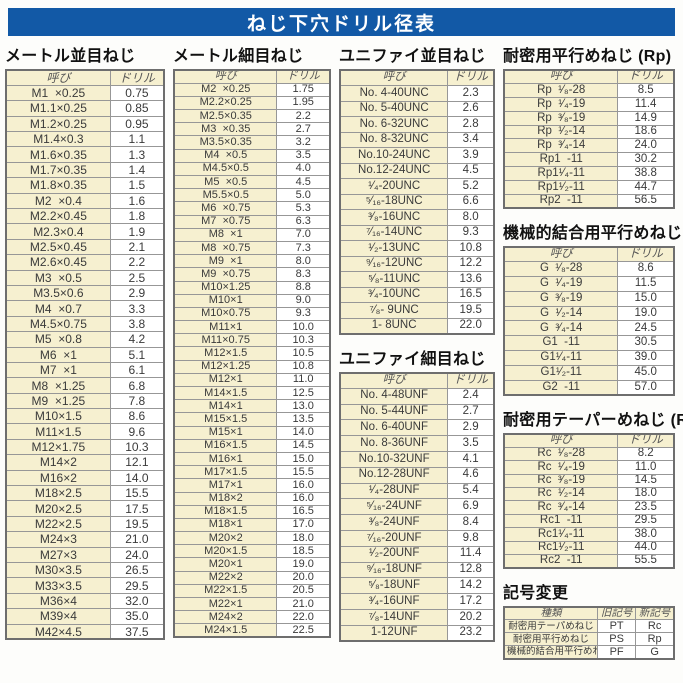 Image resolution: width=683 pixels, height=683 pixels. I want to click on table-row: M9 ×1 8.0, so click(252, 261).